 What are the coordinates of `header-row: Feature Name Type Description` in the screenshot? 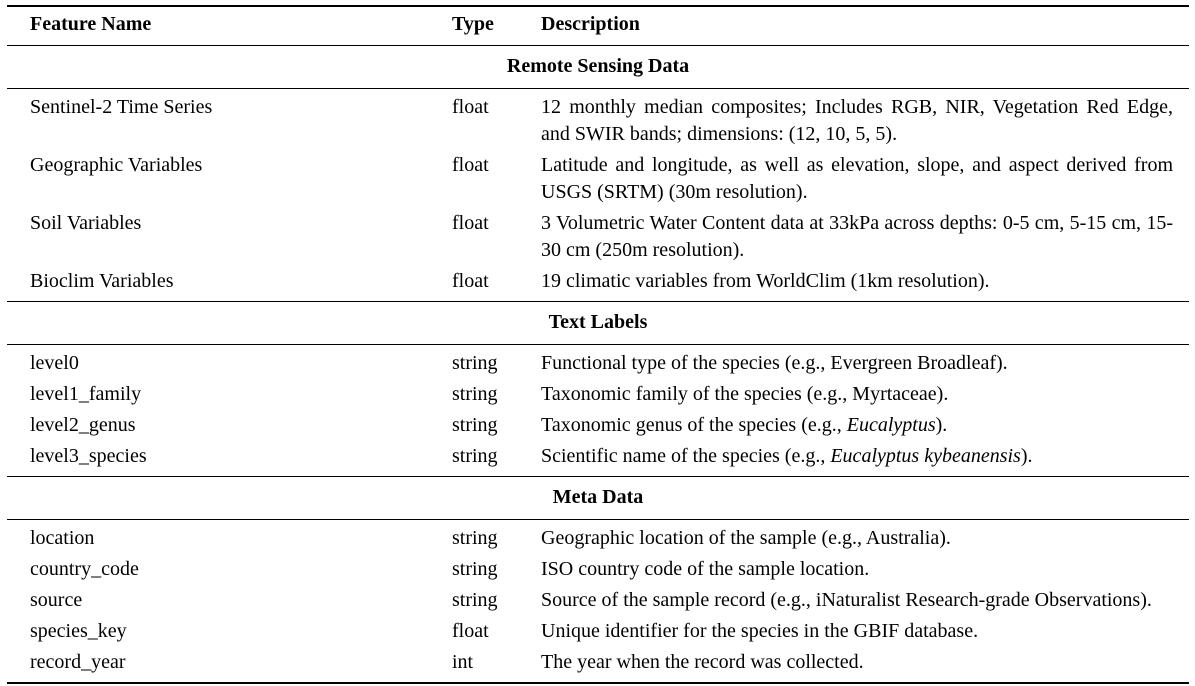 It's located at (598, 26).